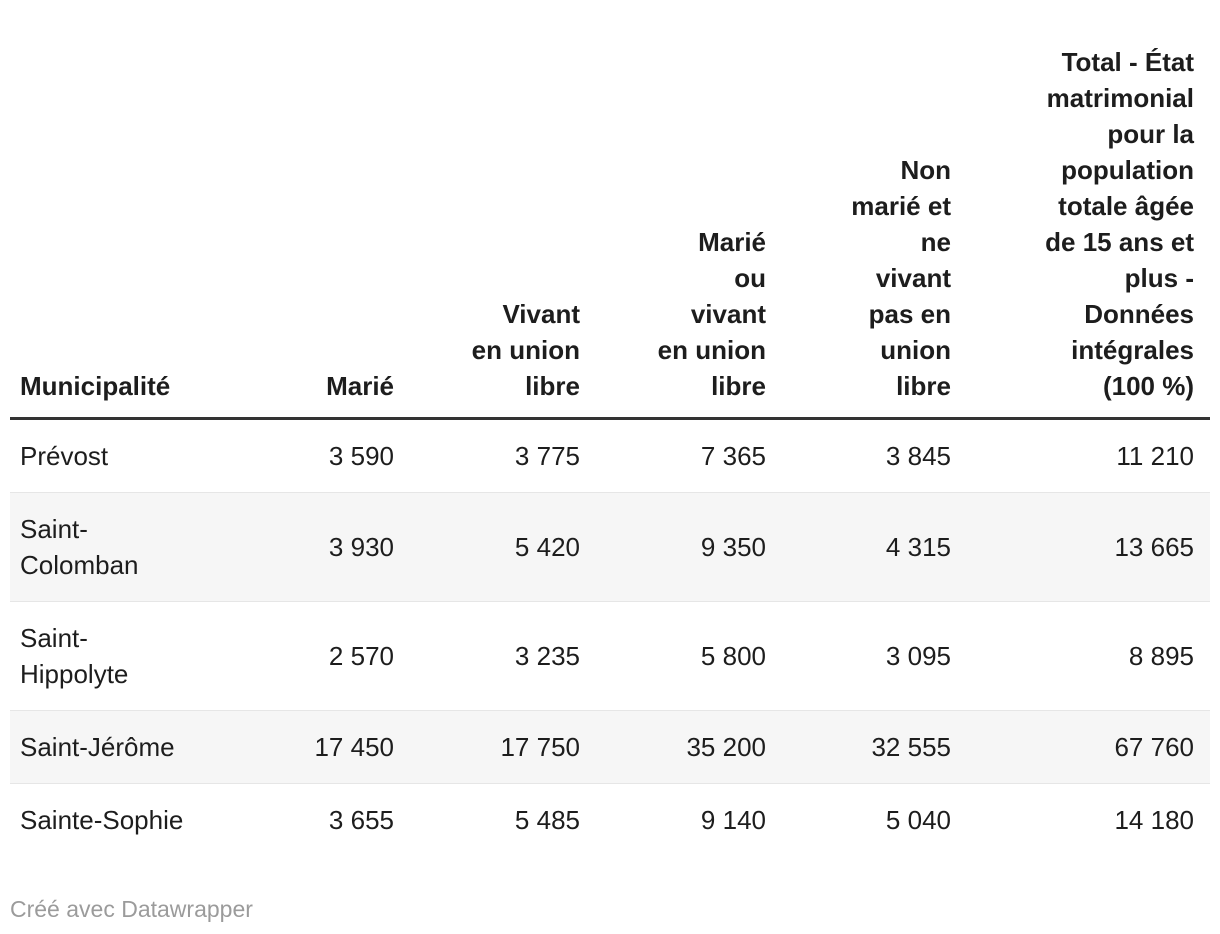 This screenshot has height=934, width=1220. Describe the element at coordinates (610, 909) in the screenshot. I see `credit-line: Créé avec Datawrapper` at that location.